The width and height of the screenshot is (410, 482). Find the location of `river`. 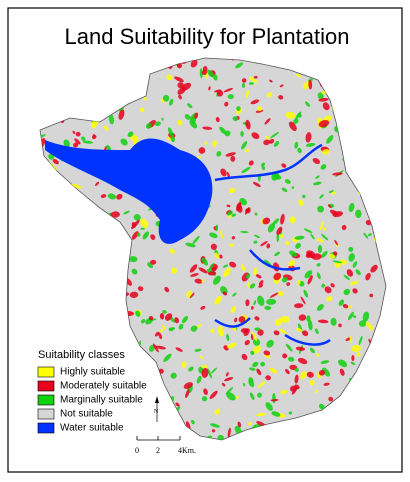

river is located at coordinates (272, 244).